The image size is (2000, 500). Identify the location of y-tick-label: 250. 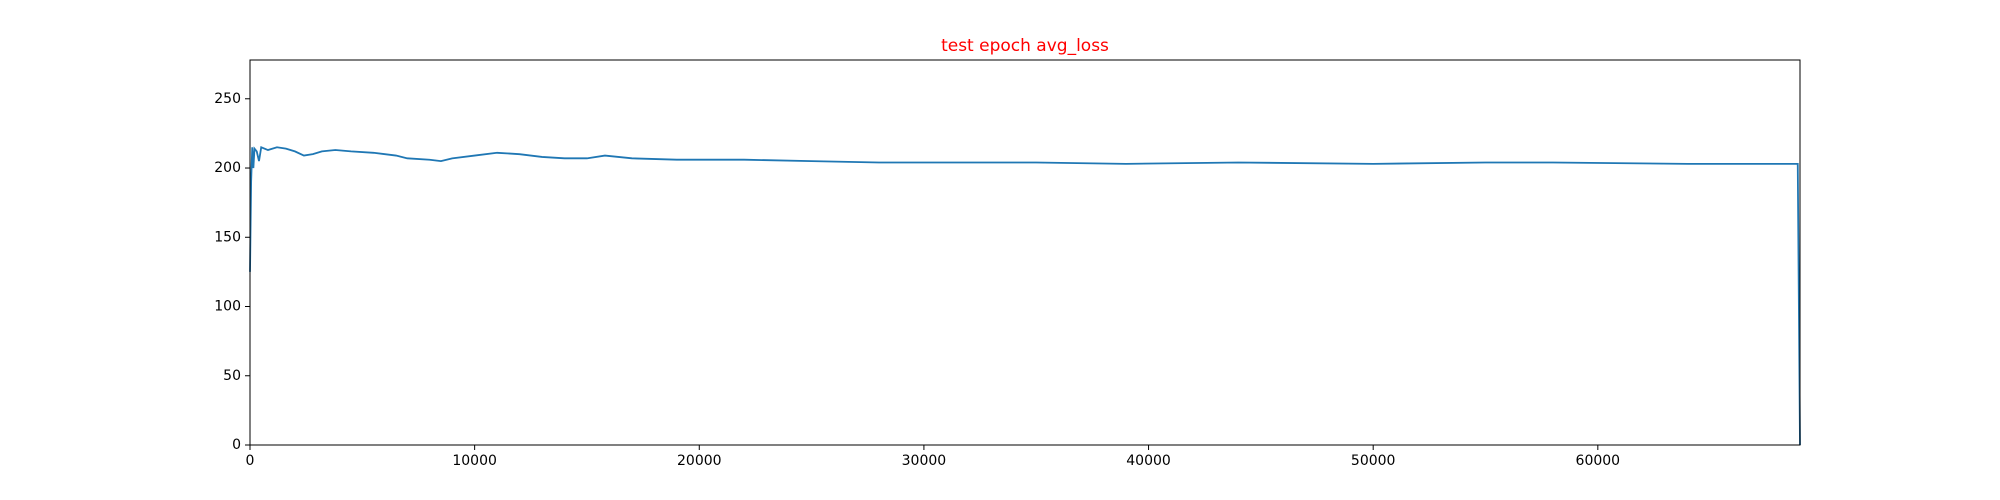
(227, 99).